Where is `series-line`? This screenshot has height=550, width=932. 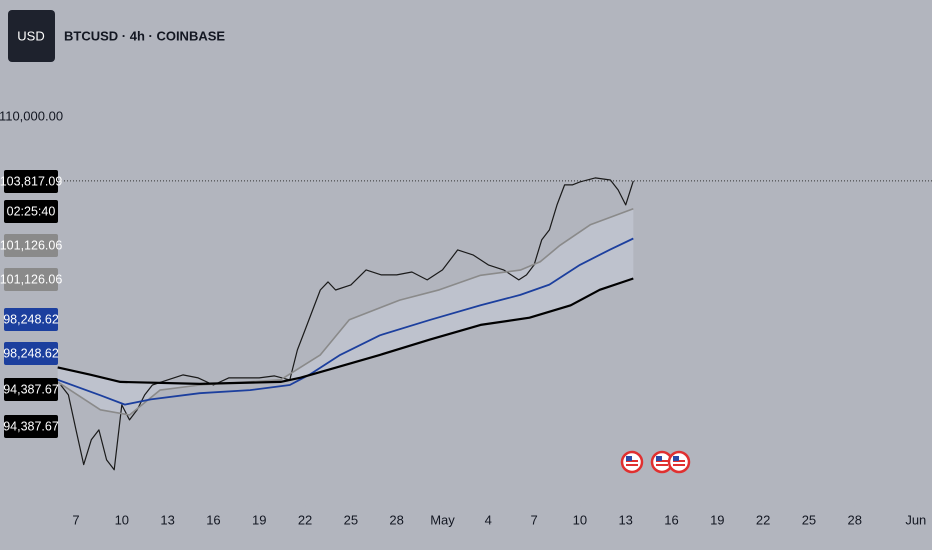 series-line is located at coordinates (345, 331).